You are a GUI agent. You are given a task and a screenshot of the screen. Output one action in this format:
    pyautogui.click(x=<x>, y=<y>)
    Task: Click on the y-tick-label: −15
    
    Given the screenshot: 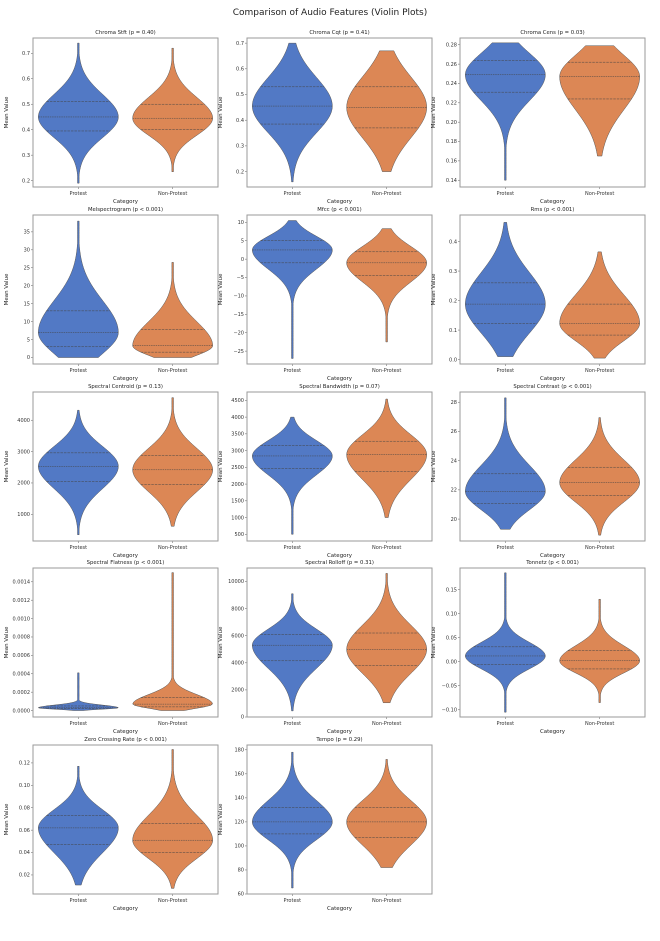 What is the action you would take?
    pyautogui.click(x=238, y=315)
    